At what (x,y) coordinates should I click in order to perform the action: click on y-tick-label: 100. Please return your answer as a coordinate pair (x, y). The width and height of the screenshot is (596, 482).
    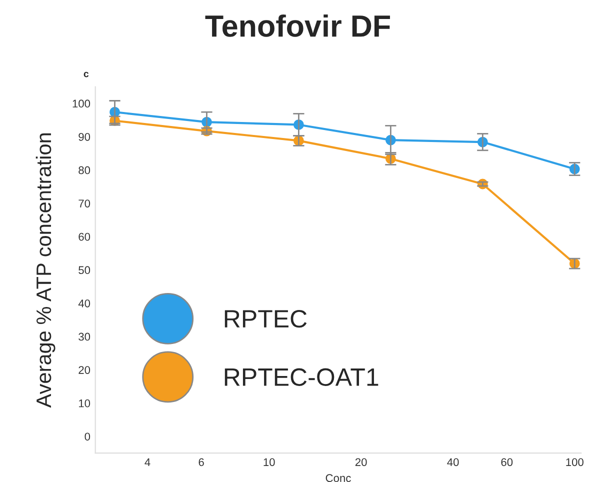
    Looking at the image, I should click on (81, 104).